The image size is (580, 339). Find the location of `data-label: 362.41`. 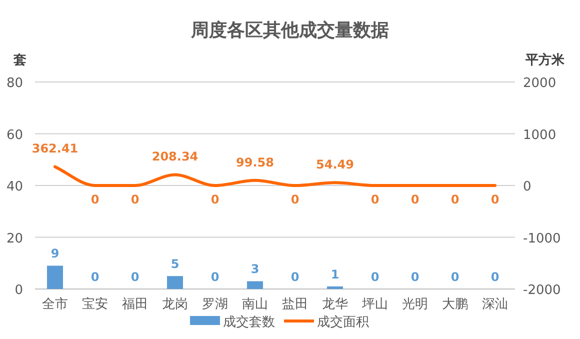

data-label: 362.41 is located at coordinates (55, 149).